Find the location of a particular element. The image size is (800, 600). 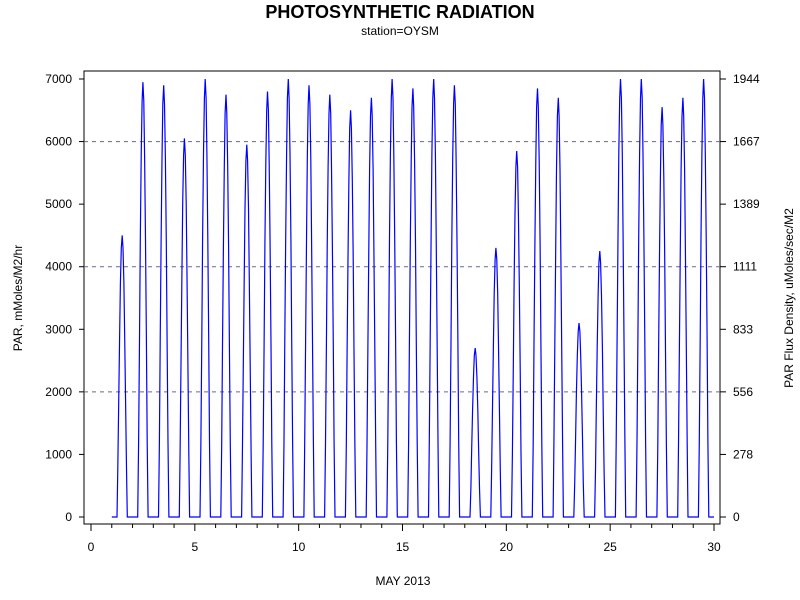

x-tick-label: 30 is located at coordinates (714, 547).